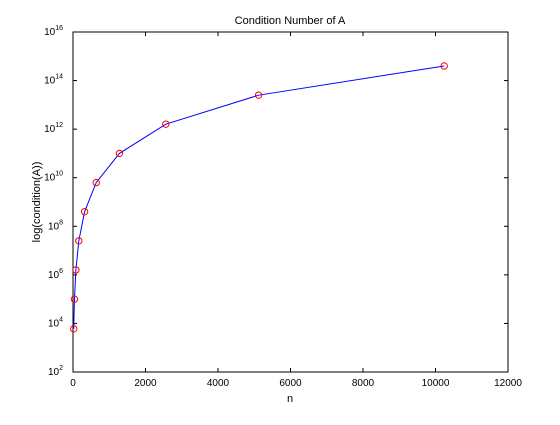 The image size is (560, 425). What do you see at coordinates (508, 383) in the screenshot?
I see `x-tick-label: 12000` at bounding box center [508, 383].